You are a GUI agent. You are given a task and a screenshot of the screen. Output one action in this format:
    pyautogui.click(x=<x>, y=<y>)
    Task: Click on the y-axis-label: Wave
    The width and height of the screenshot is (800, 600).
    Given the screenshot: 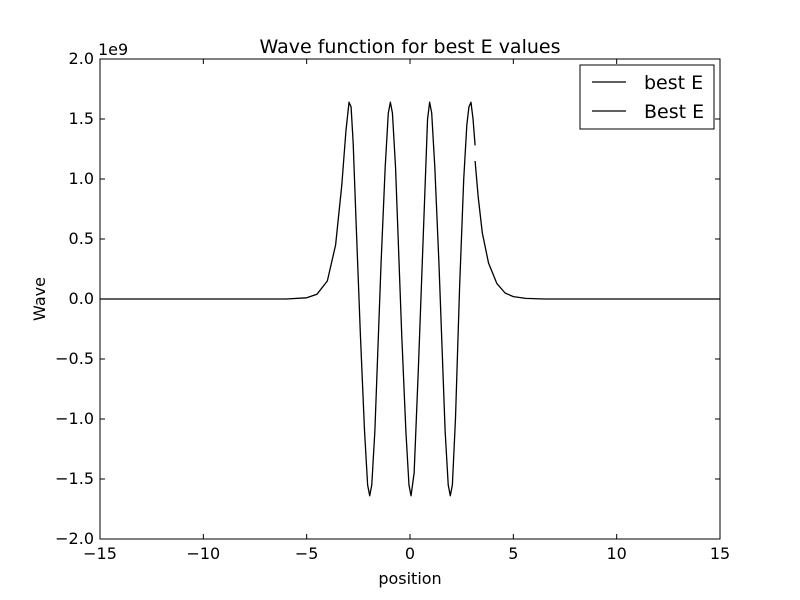 What is the action you would take?
    pyautogui.click(x=39, y=299)
    